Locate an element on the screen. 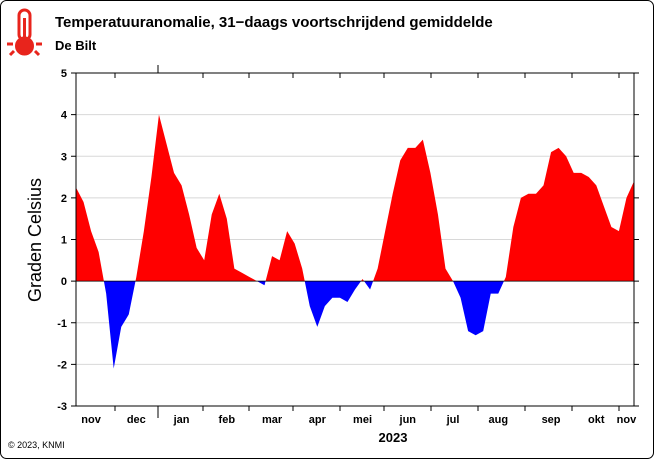 The width and height of the screenshot is (654, 464). x-tick-label: mar is located at coordinates (272, 420).